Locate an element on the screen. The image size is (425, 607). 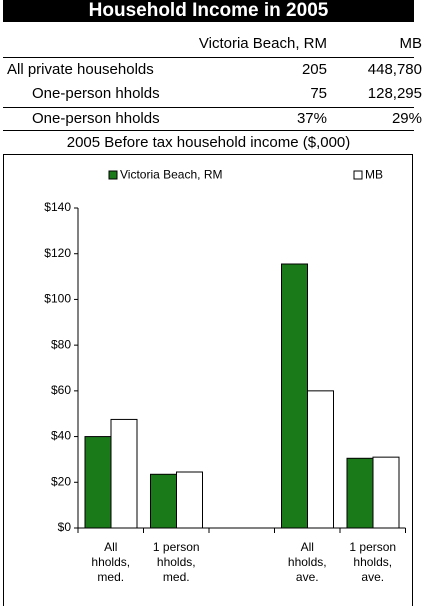
header-row: Victoria Beach, RM MB is located at coordinates (214, 44).